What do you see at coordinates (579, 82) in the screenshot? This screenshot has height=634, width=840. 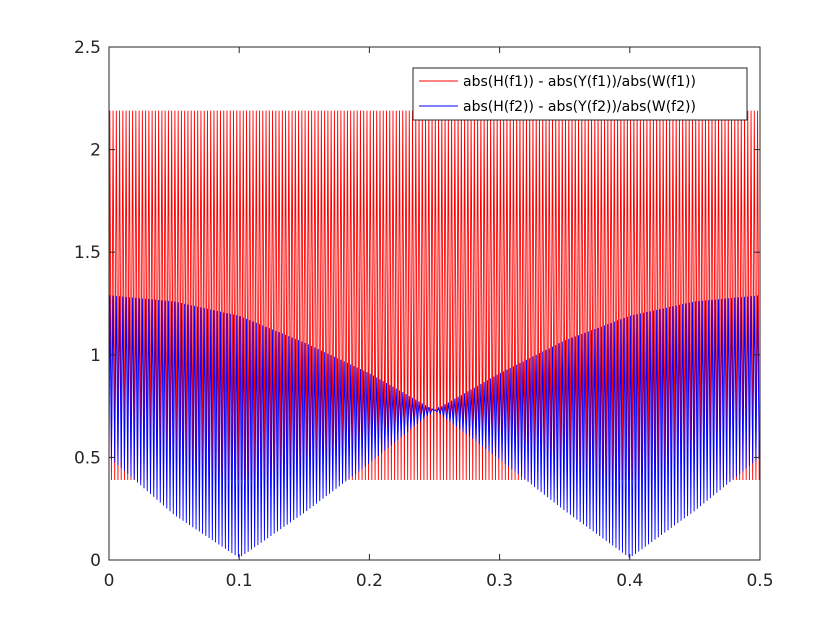 I see `legend-label-series-1: abs(H(f1)) - abs(Y(f1))/abs(W(f1))` at bounding box center [579, 82].